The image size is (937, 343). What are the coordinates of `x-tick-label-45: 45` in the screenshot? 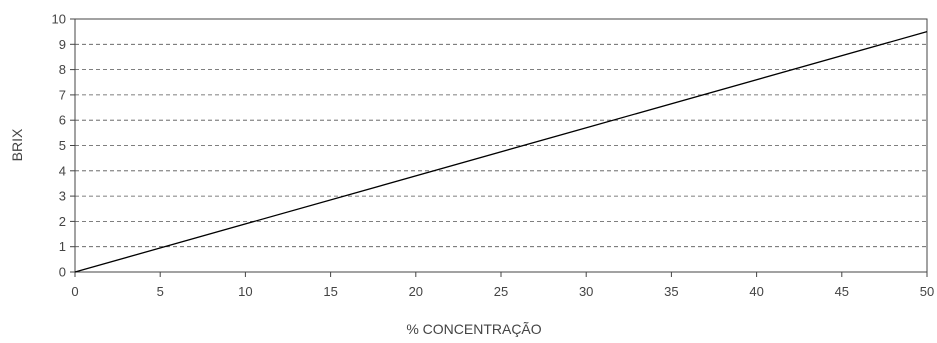 It's located at (842, 291).